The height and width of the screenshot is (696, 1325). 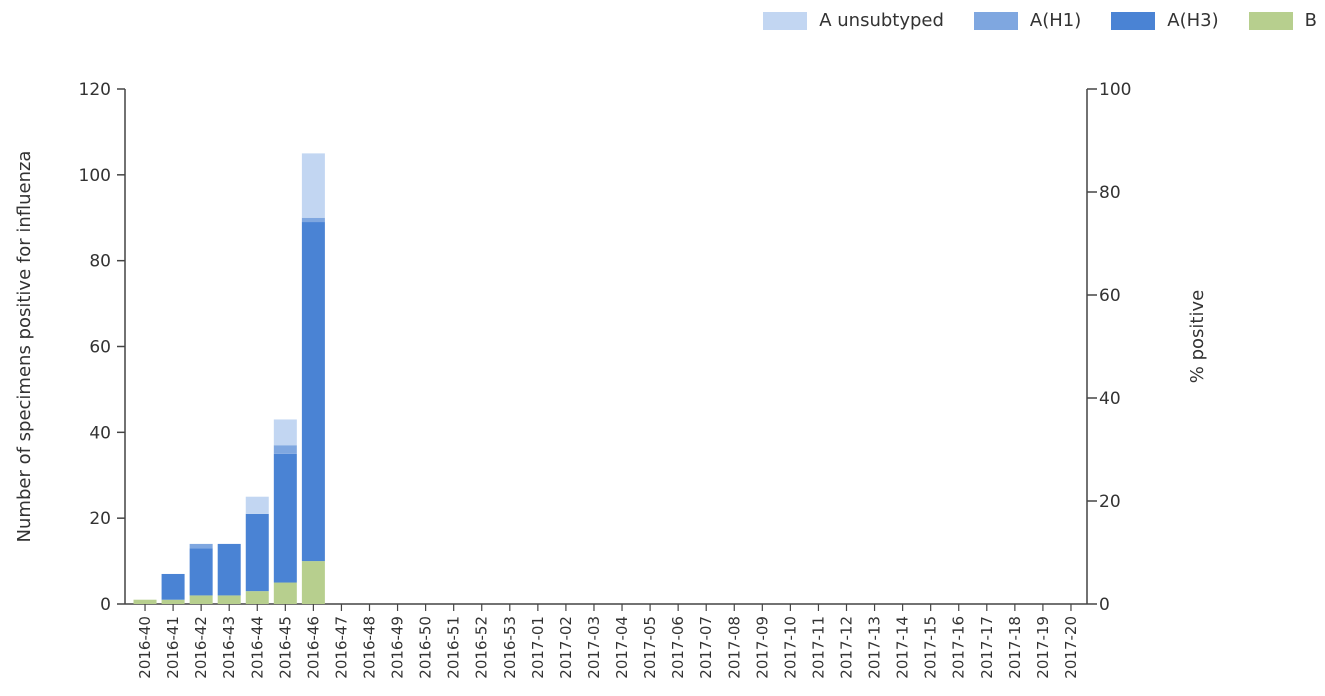 I want to click on x-tick-label: 2016-43, so click(x=229, y=647).